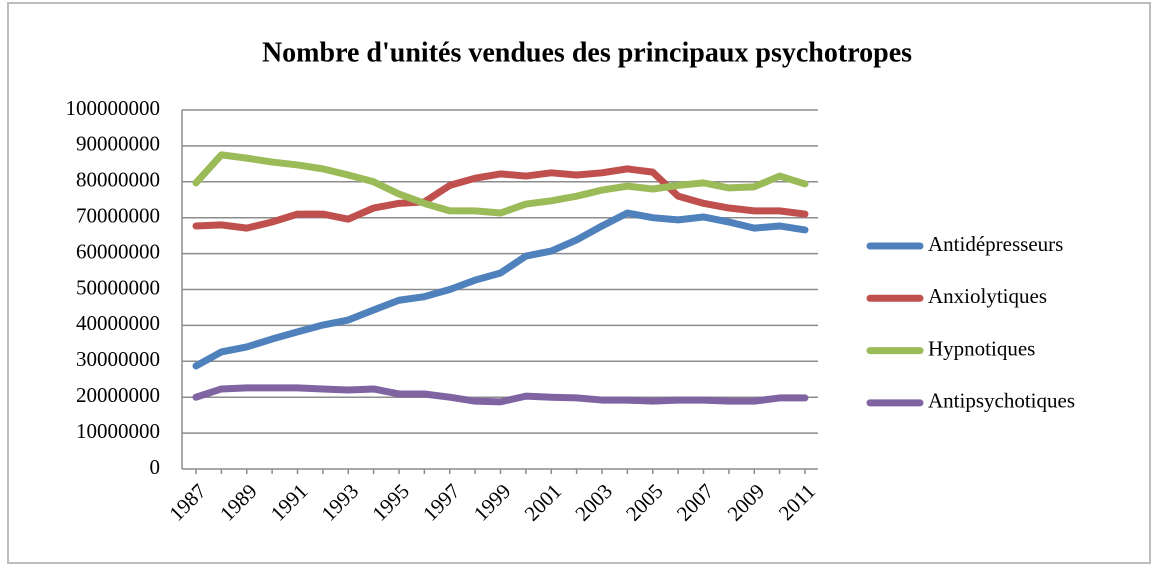  Describe the element at coordinates (113, 108) in the screenshot. I see `y-tick-label: 100000000` at that location.